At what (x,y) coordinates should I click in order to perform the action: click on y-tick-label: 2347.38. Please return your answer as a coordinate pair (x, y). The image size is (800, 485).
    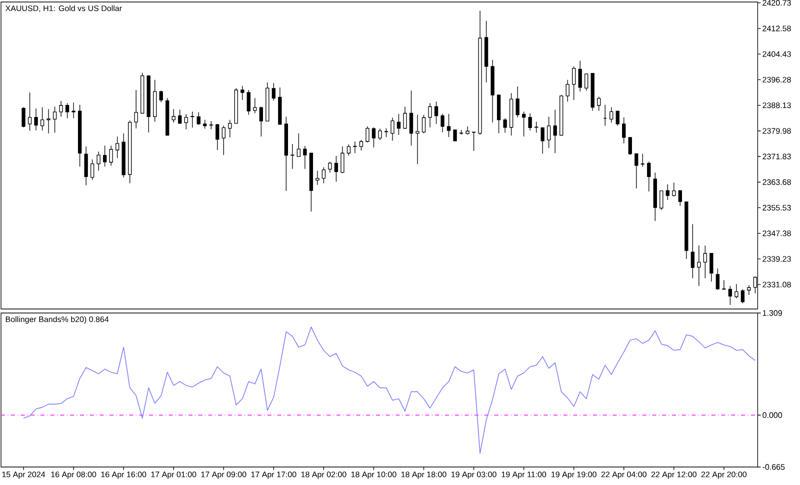
    Looking at the image, I should click on (776, 233).